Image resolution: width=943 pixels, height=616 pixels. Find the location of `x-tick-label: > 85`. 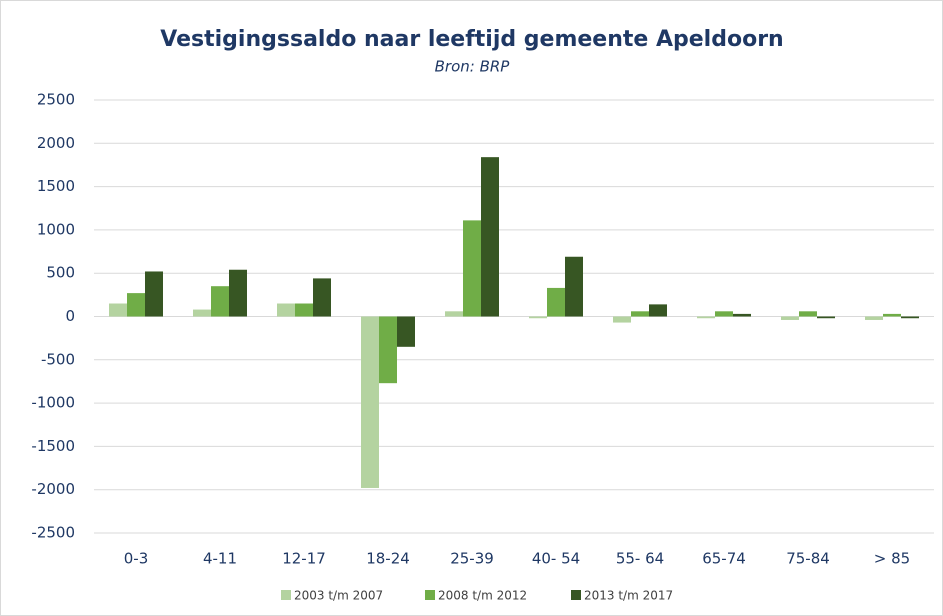

x-tick-label: > 85 is located at coordinates (892, 559).